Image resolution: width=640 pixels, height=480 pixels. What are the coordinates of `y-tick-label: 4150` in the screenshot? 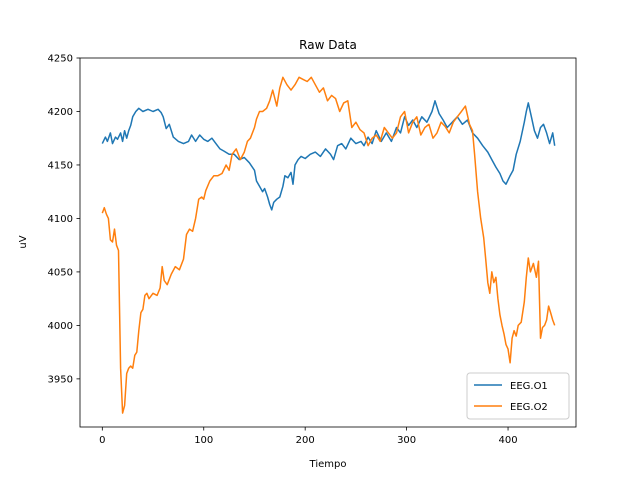 It's located at (60, 165).